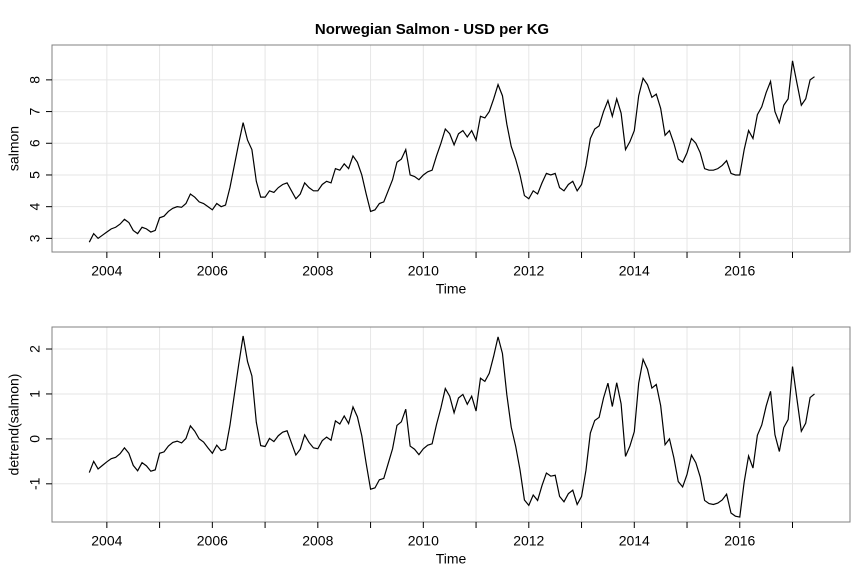  Describe the element at coordinates (14, 425) in the screenshot. I see `y-axis-label: detrend(salmon)` at that location.